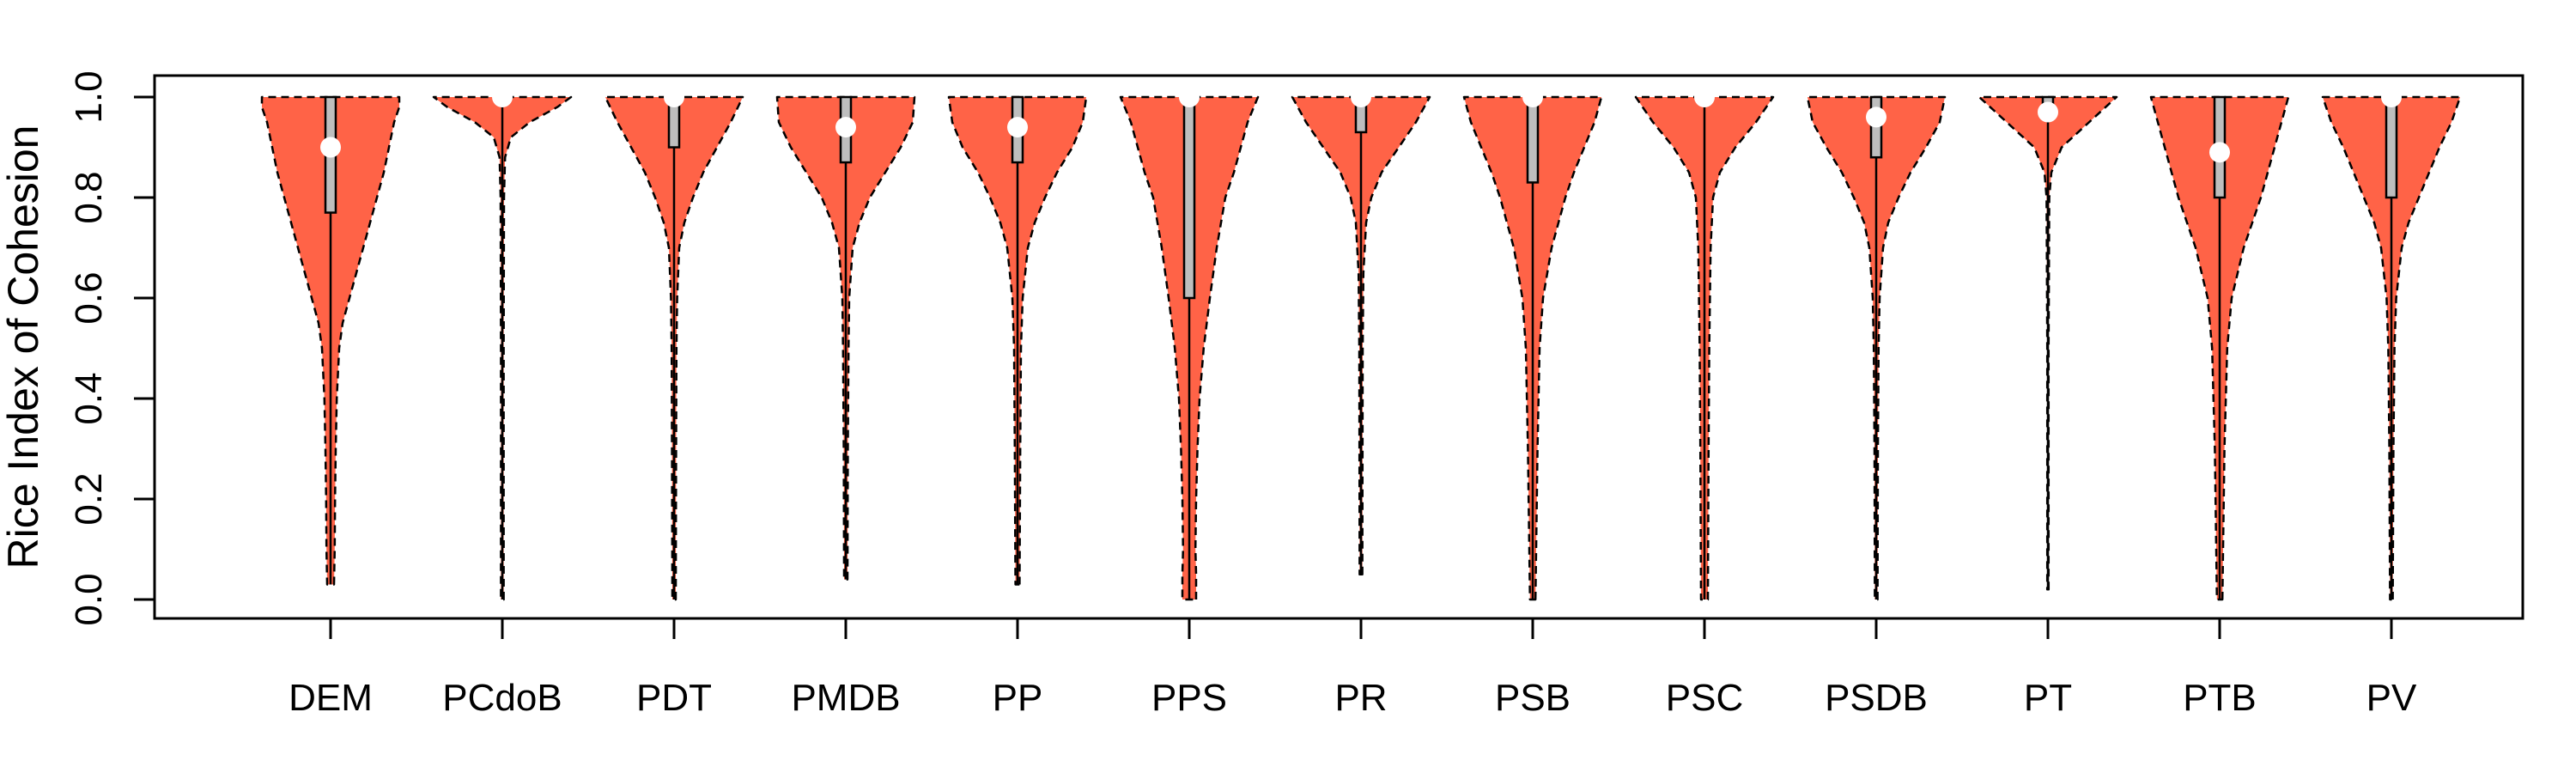  What do you see at coordinates (1704, 698) in the screenshot?
I see `x-tick-label: PSC` at bounding box center [1704, 698].